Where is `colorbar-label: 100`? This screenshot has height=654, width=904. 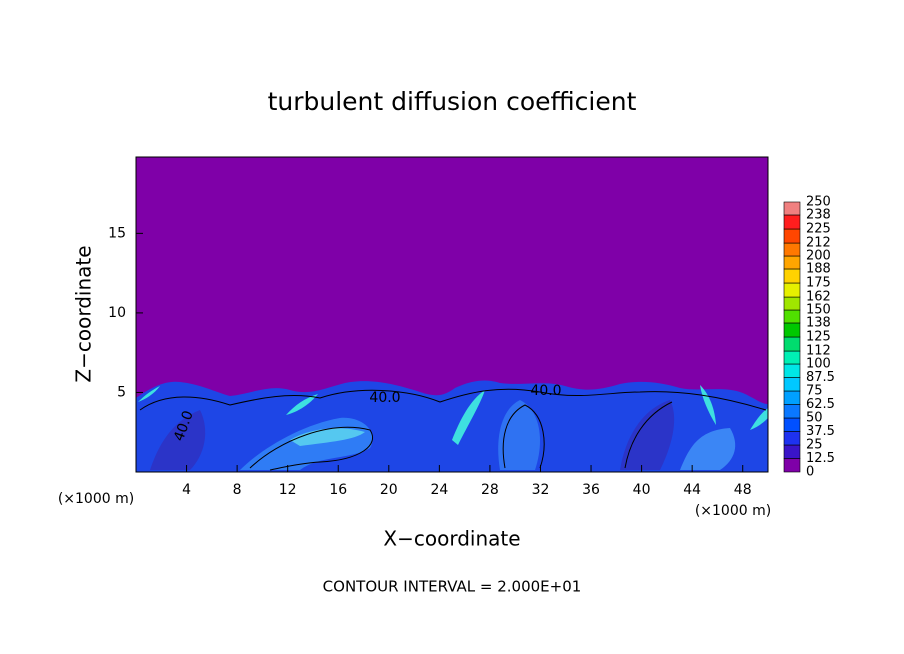 colorbar-label: 100 is located at coordinates (818, 364).